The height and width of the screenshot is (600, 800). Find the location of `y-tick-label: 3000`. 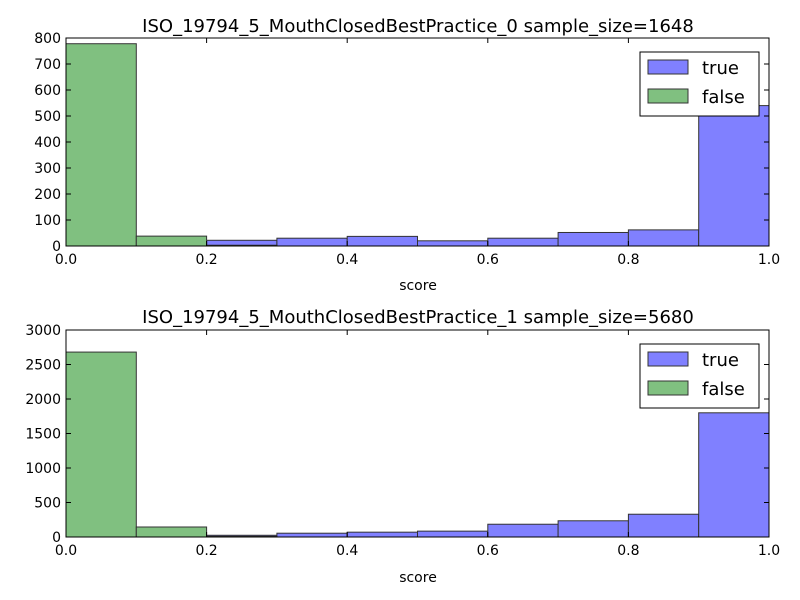

y-tick-label: 3000 is located at coordinates (43, 331).